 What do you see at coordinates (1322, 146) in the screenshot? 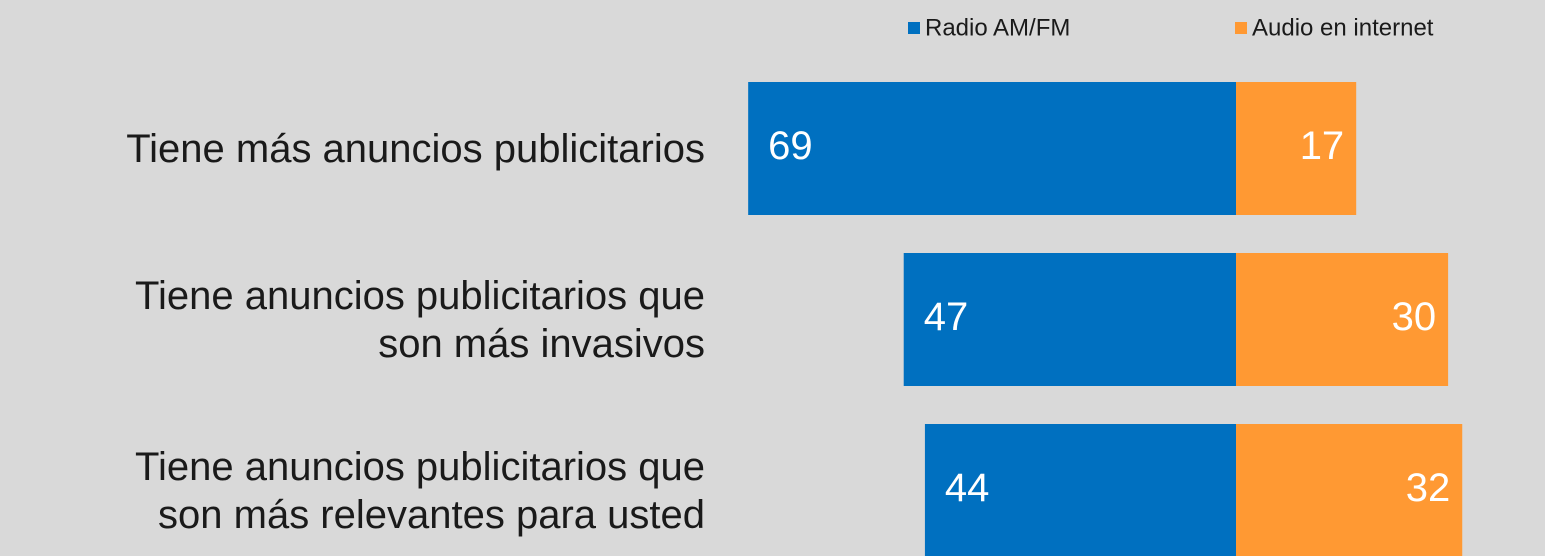
I see `value-label: 17` at bounding box center [1322, 146].